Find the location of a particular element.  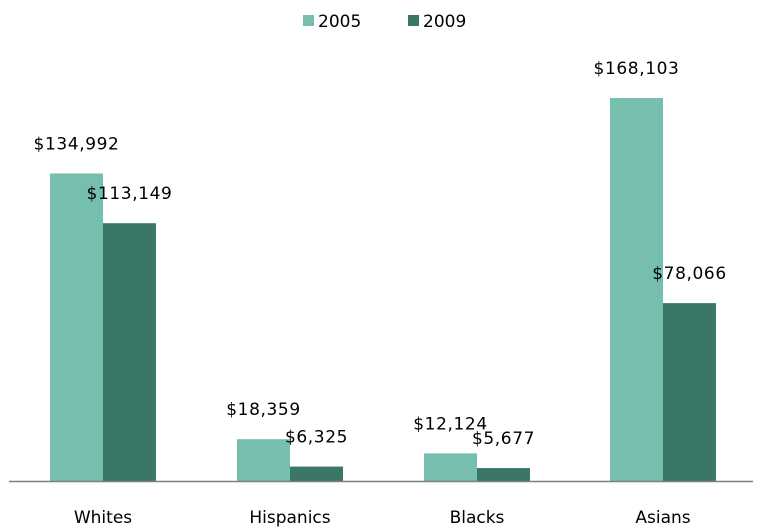

x-tick-label-blacks: Blacks is located at coordinates (477, 518).